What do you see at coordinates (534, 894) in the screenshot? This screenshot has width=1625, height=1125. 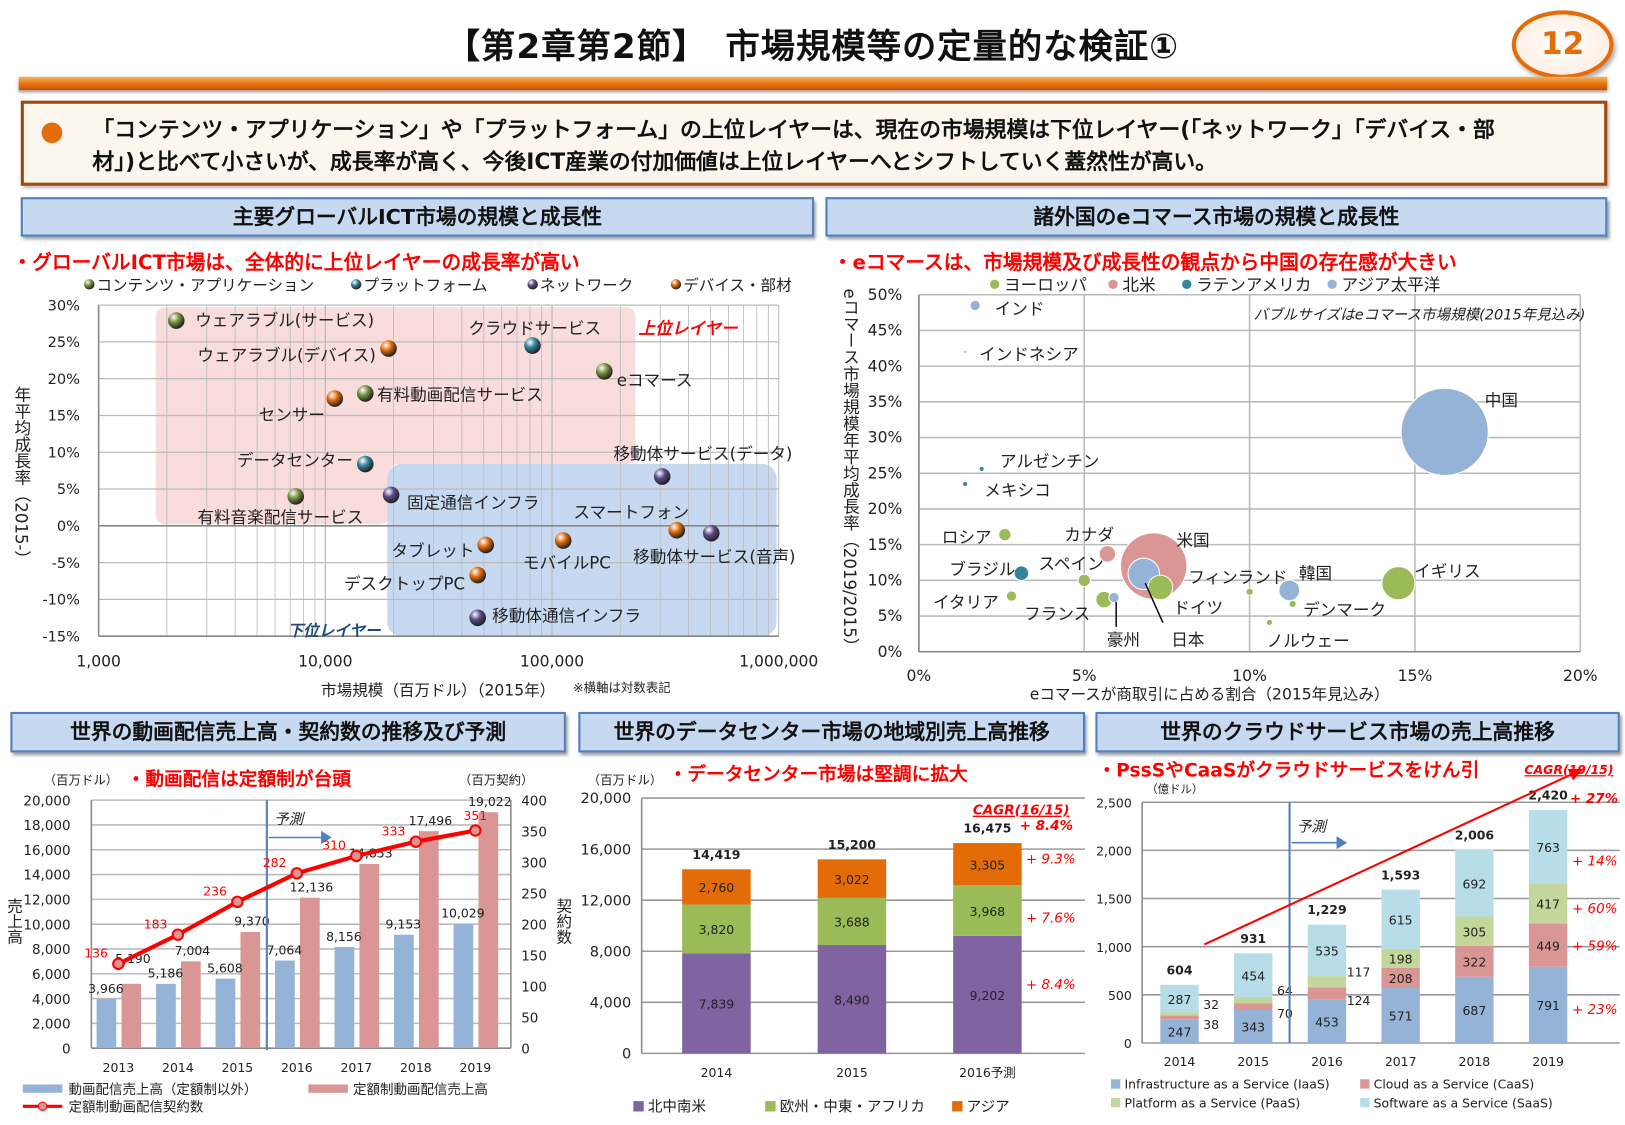 I see `y-right-tick-label: 250` at bounding box center [534, 894].